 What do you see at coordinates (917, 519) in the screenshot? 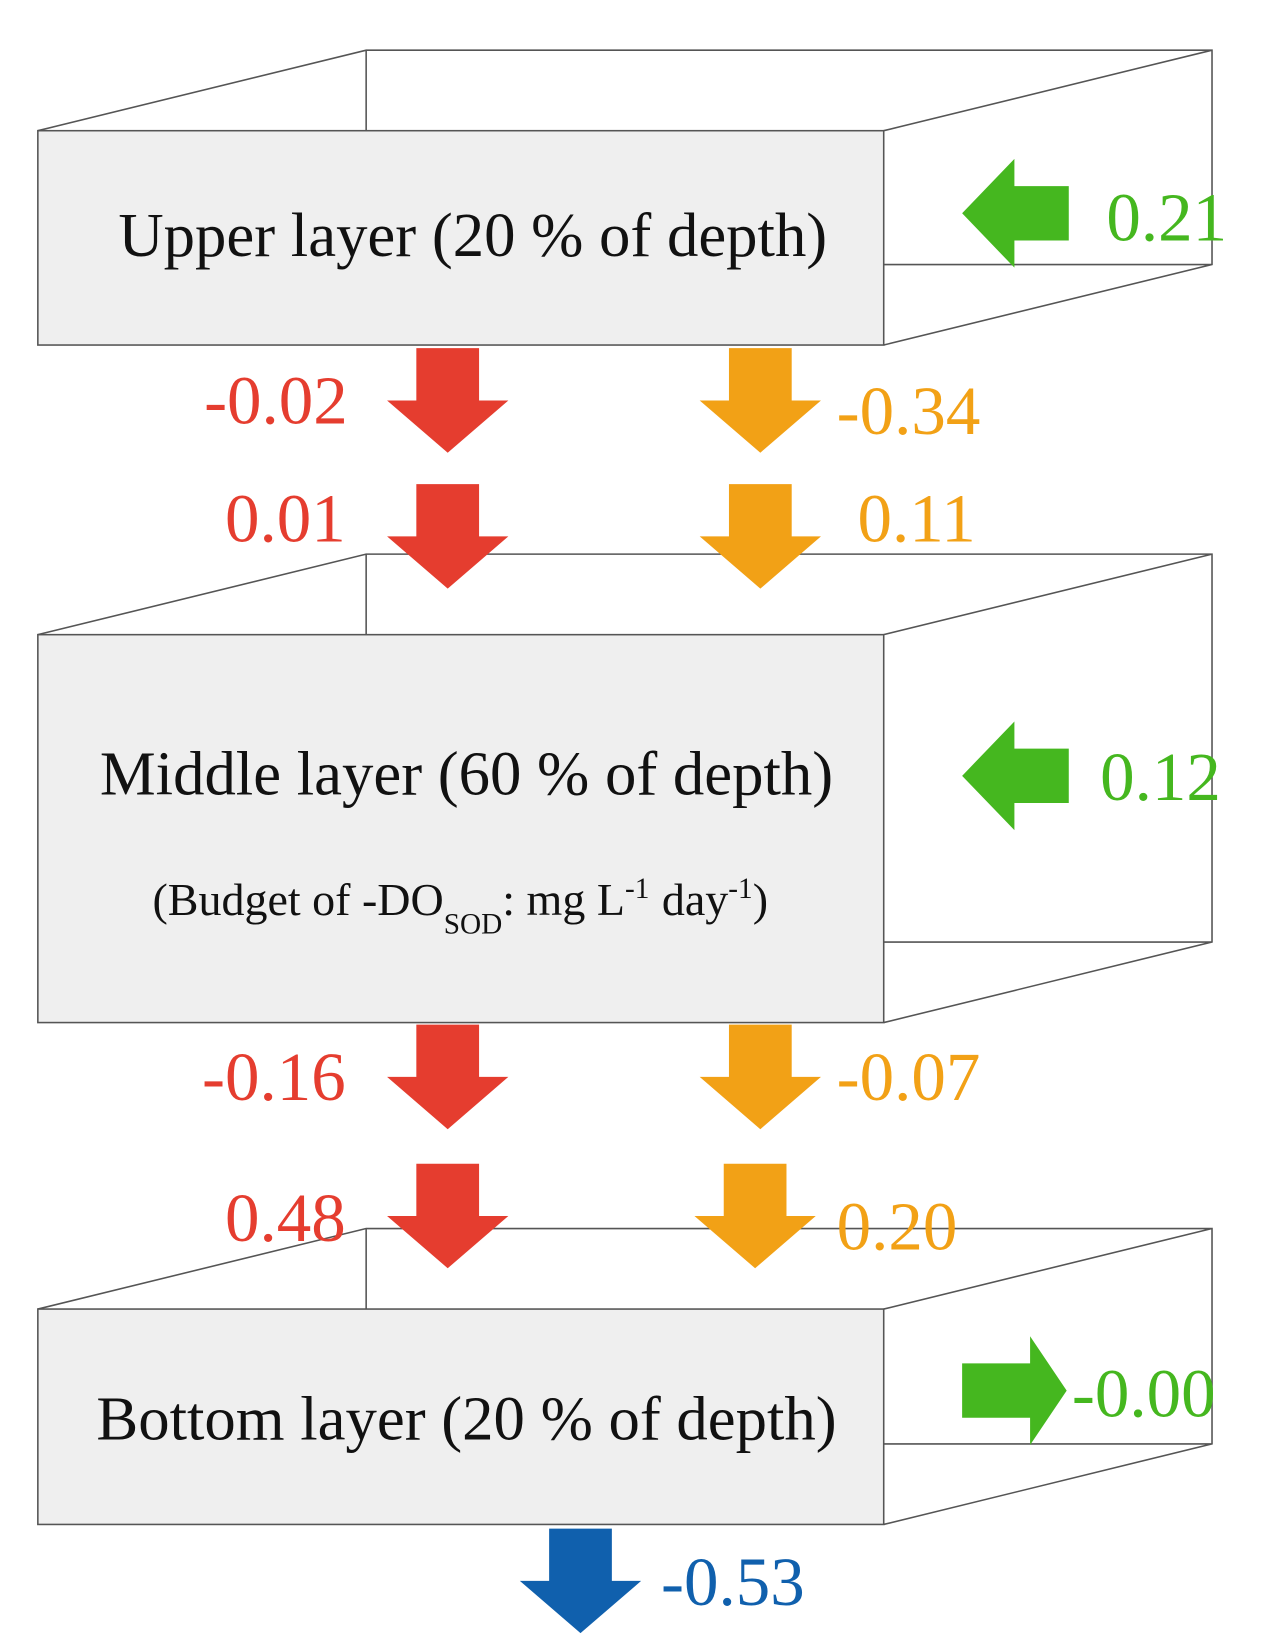
I see `flow-value: 0.11` at bounding box center [917, 519].